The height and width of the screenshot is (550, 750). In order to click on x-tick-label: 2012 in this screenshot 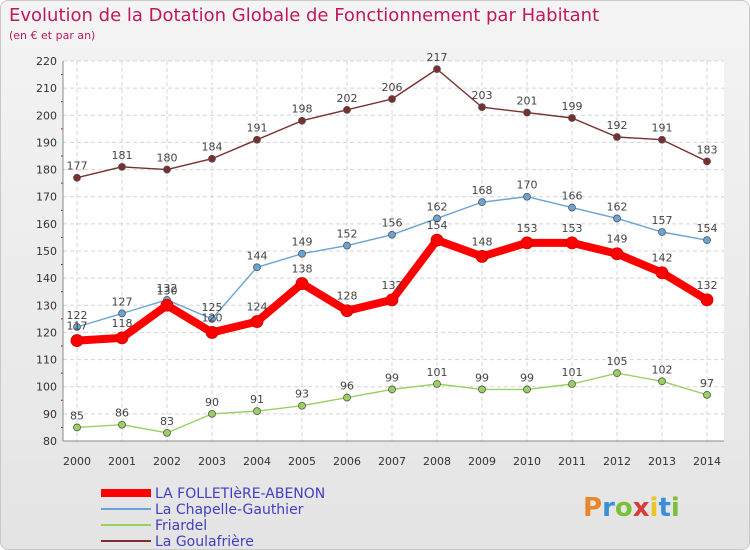, I will do `click(617, 461)`.